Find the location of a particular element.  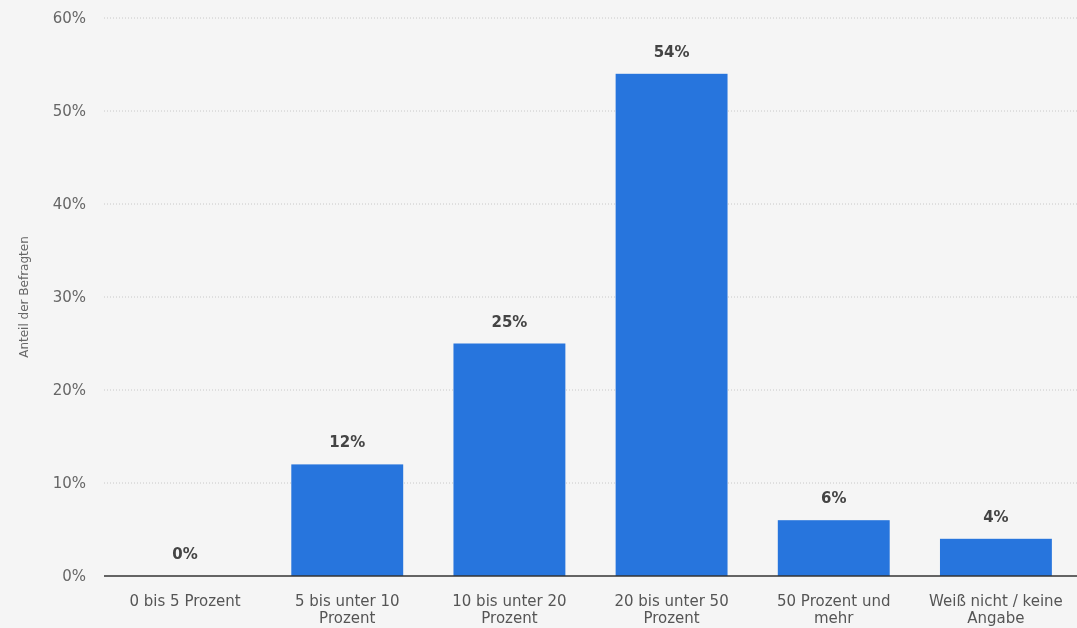

data-label: 25% is located at coordinates (509, 321).